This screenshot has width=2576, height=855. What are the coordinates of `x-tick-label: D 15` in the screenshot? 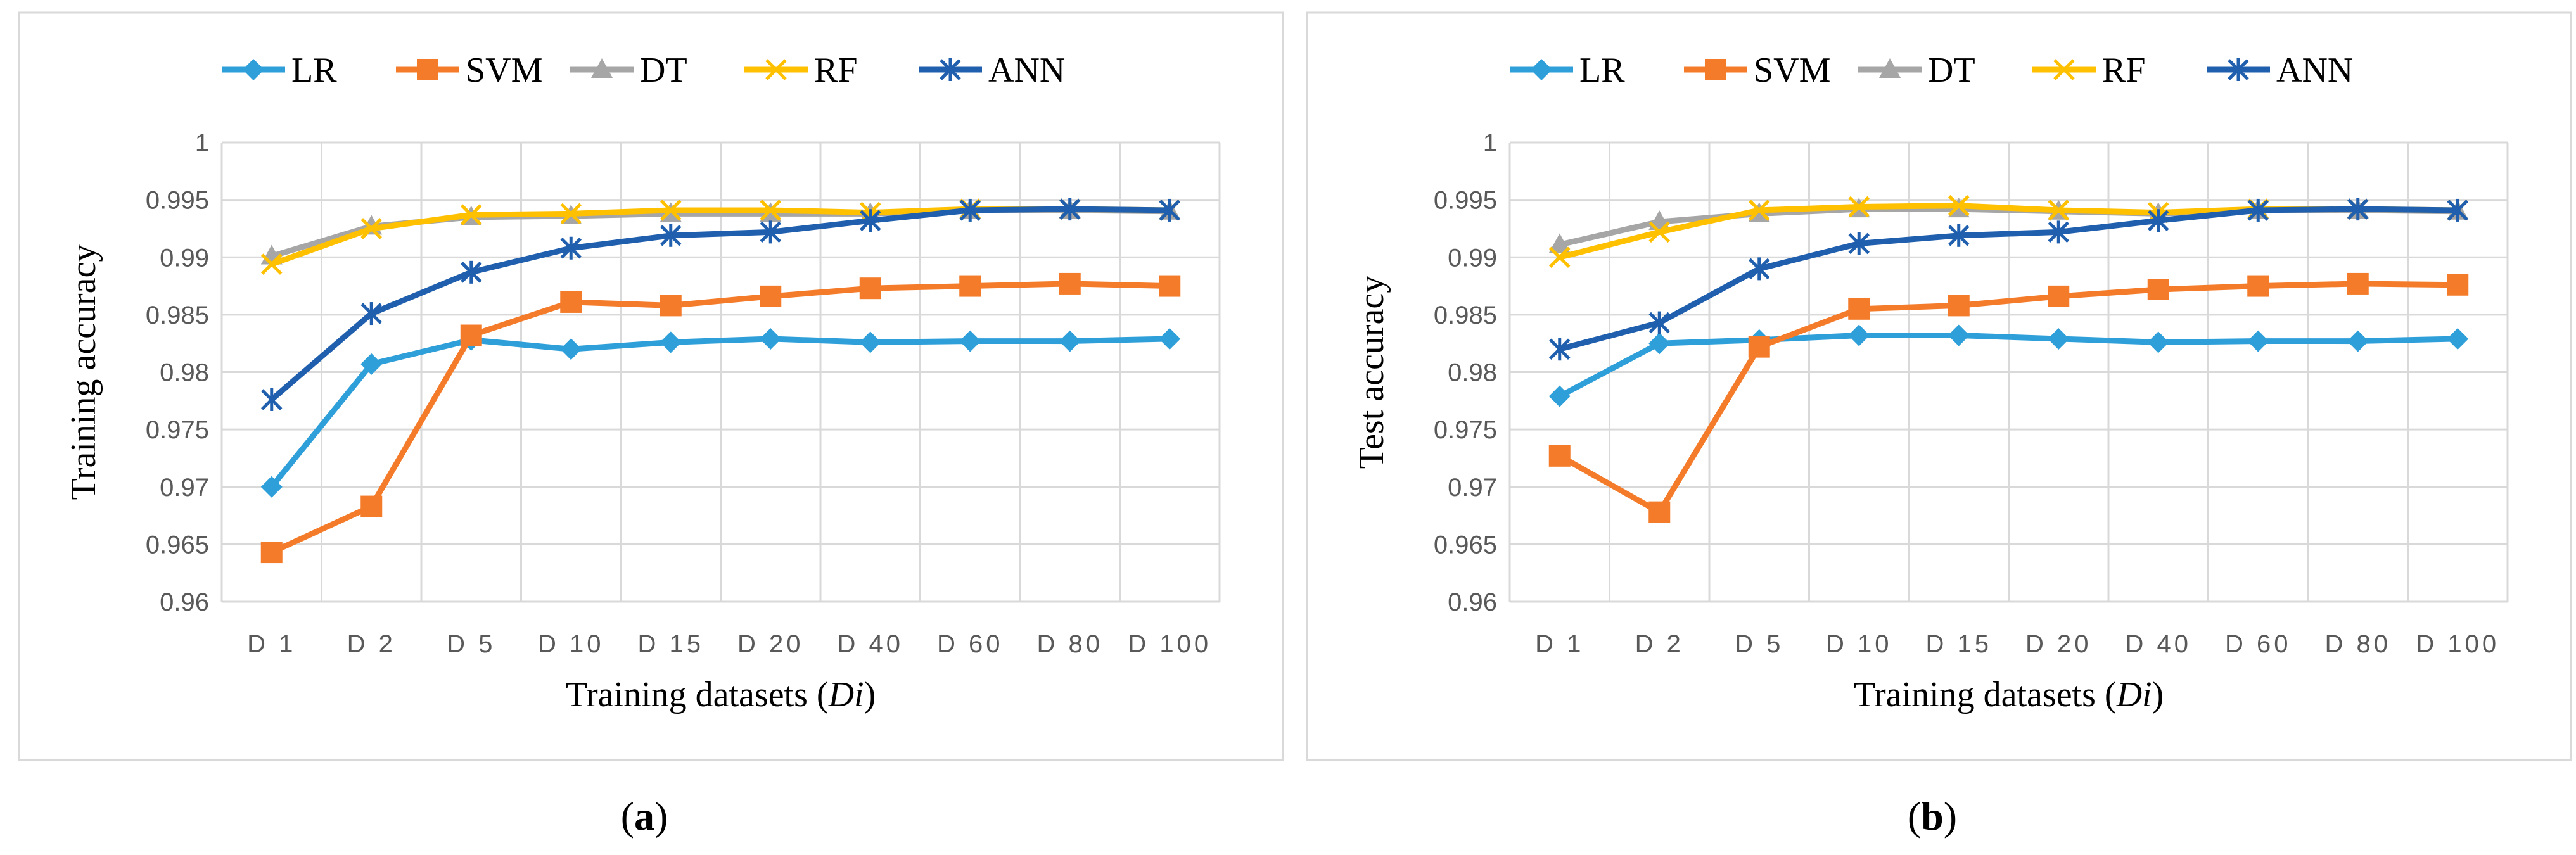 It's located at (671, 644).